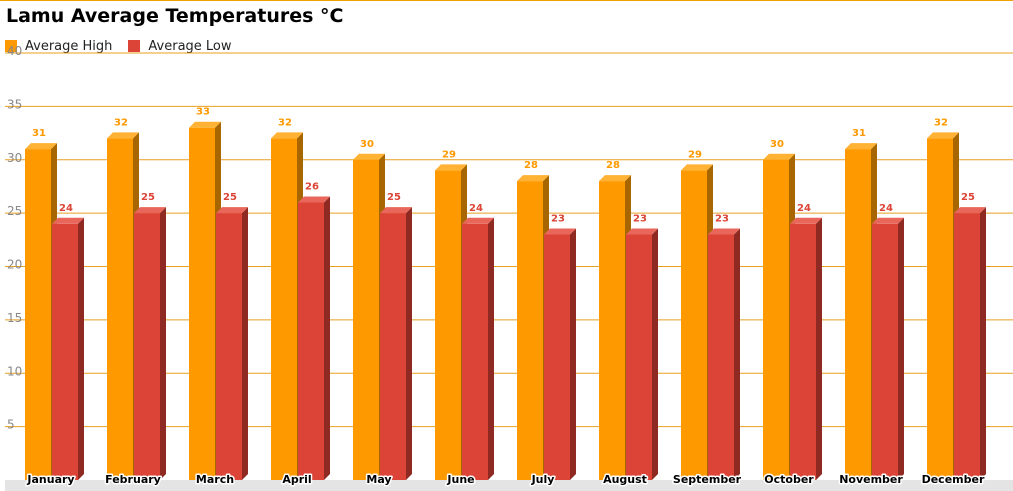 This screenshot has height=491, width=1013. Describe the element at coordinates (506, 0) in the screenshot. I see `top-rule` at that location.